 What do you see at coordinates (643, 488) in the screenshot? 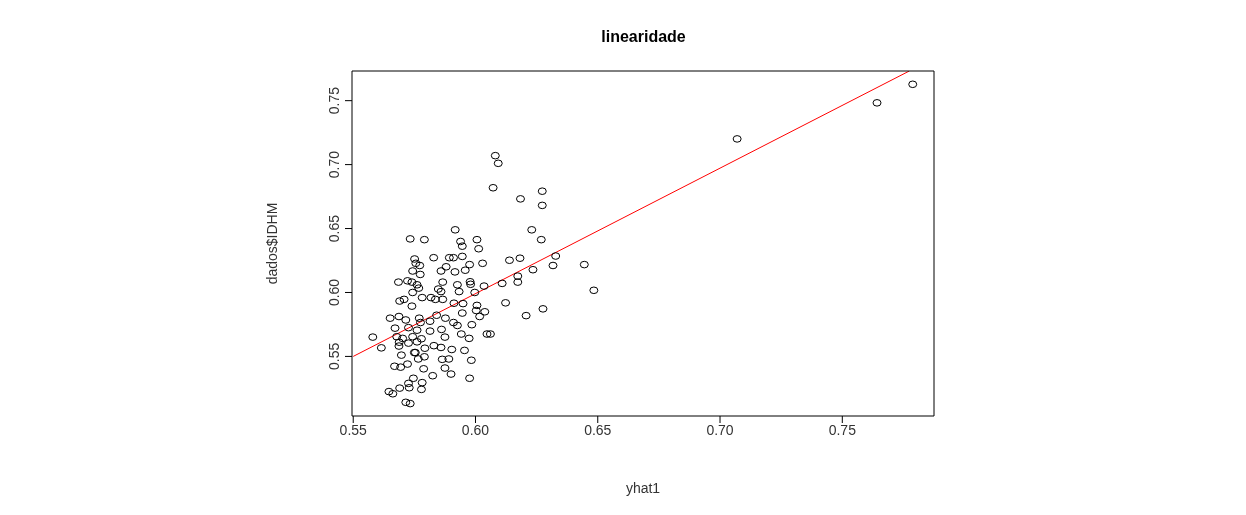
I see `x-axis-title: yhat1` at bounding box center [643, 488].